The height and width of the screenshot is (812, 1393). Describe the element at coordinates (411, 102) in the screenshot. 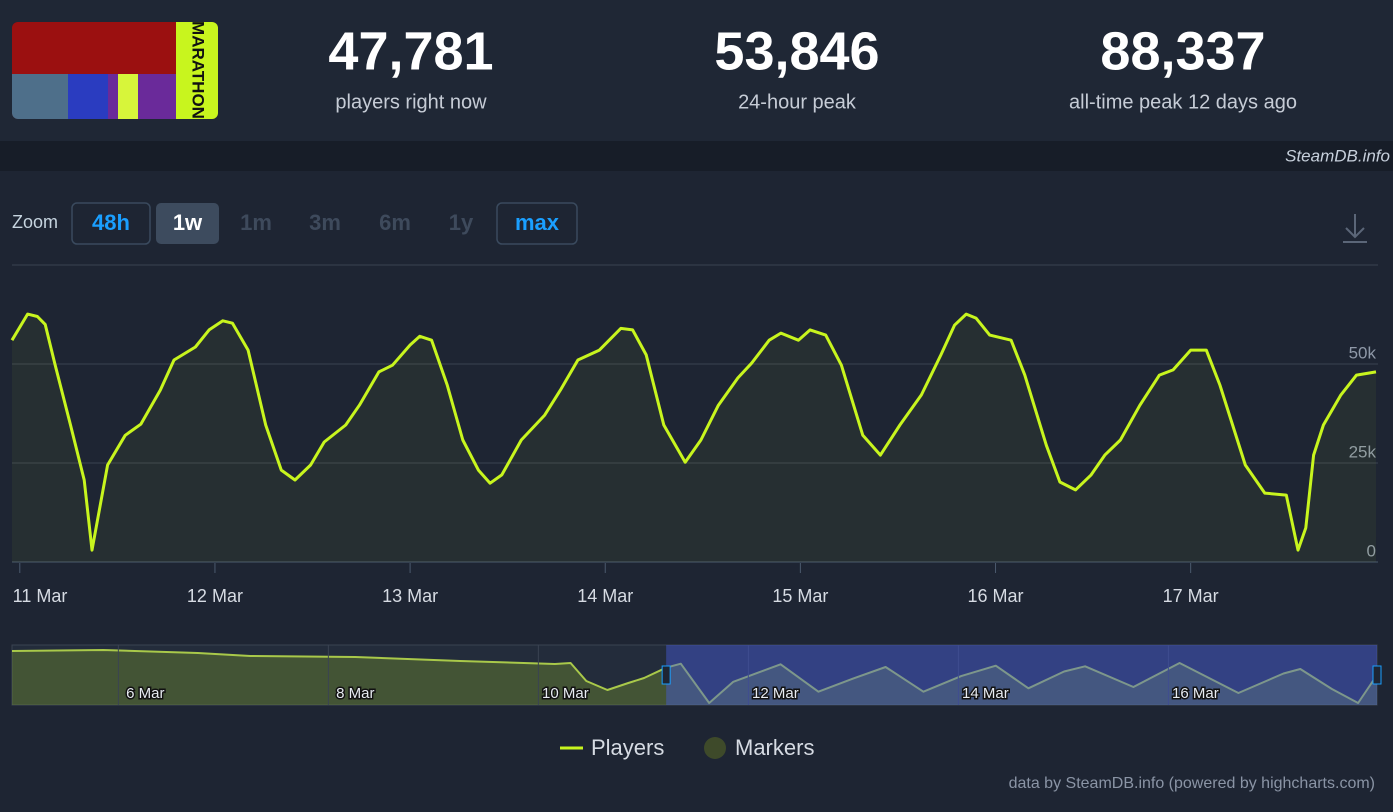

I see `stat-label: players right now` at that location.